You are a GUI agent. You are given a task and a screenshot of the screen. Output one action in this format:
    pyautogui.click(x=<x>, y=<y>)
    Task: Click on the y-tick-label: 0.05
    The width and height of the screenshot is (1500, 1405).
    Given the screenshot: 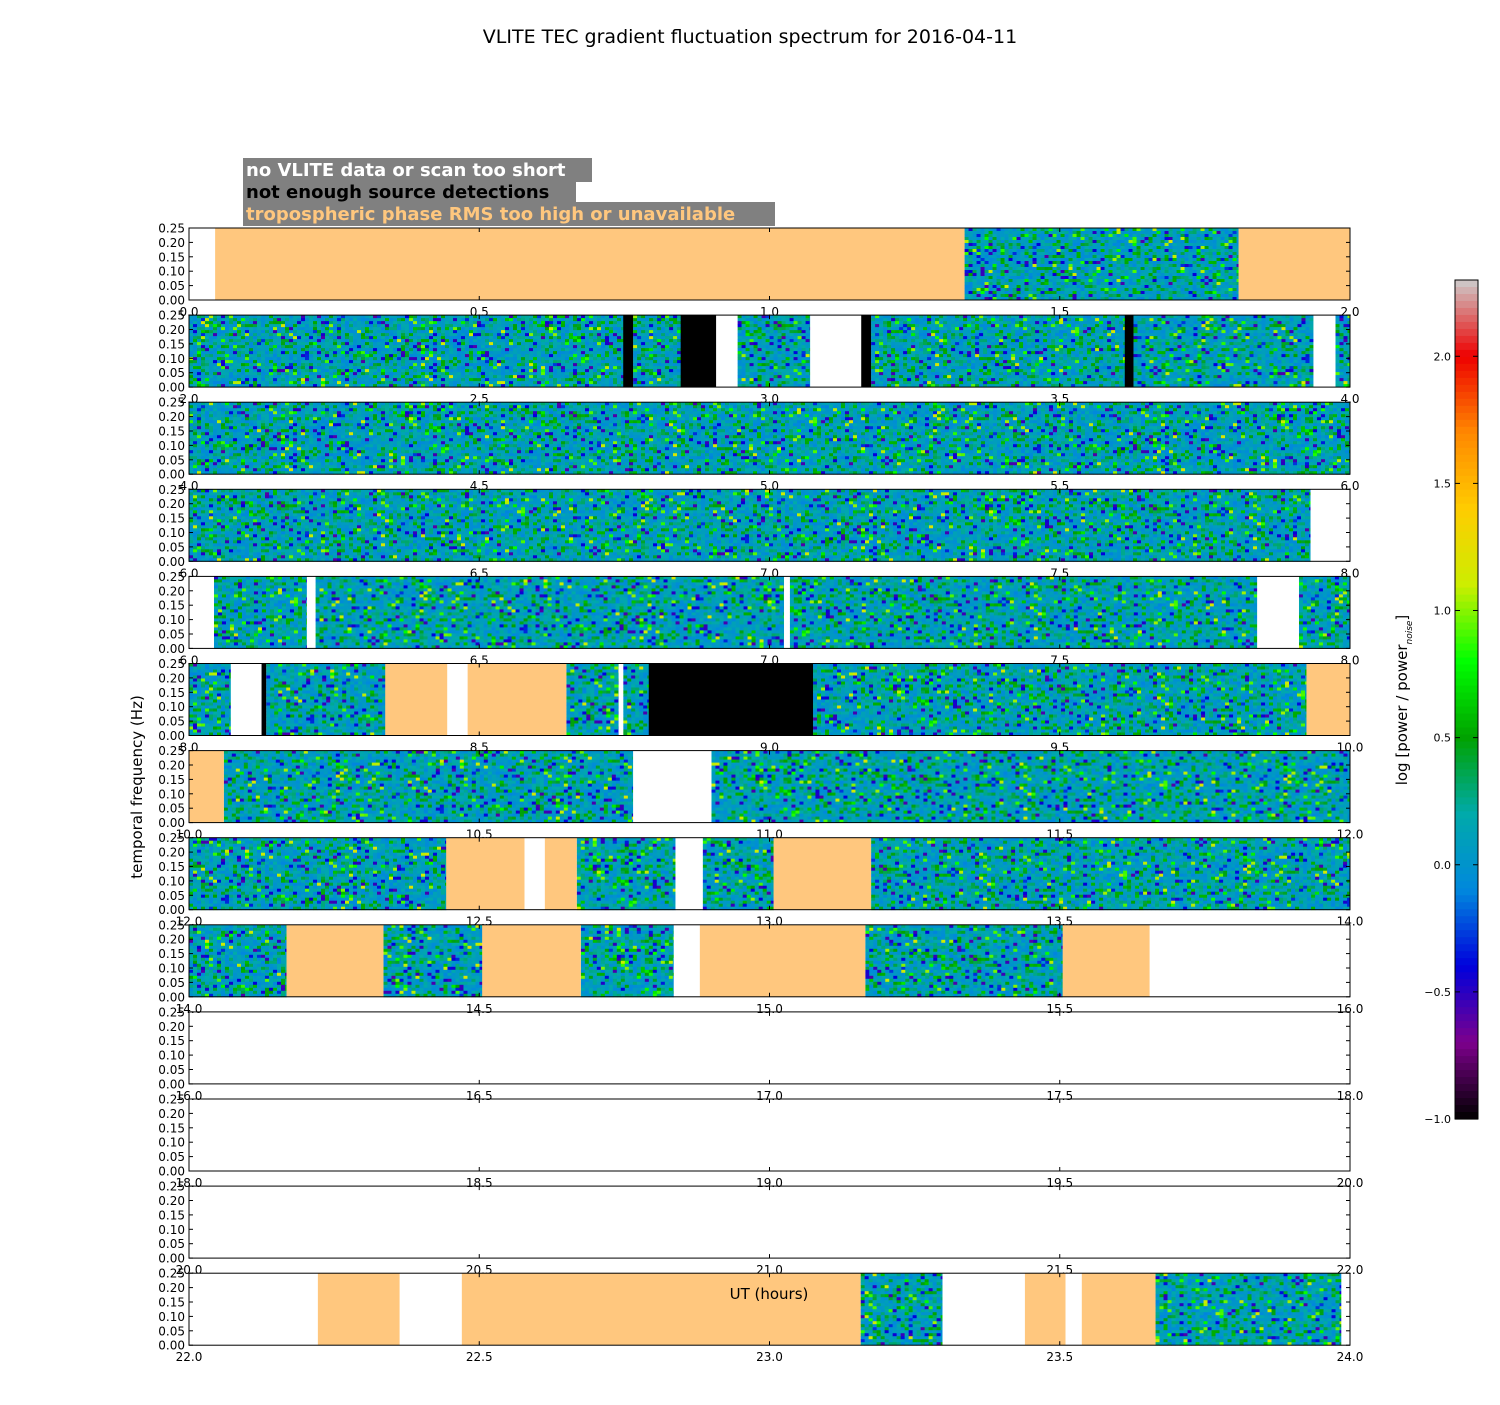 What is the action you would take?
    pyautogui.click(x=171, y=286)
    